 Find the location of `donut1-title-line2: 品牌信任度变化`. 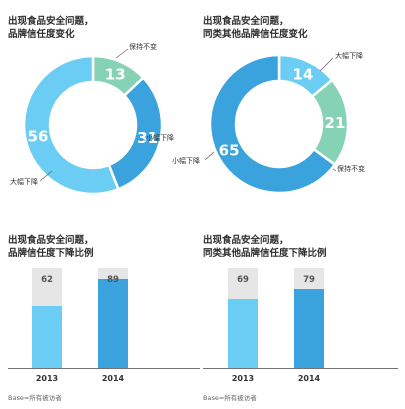

donut1-title-line2: 品牌信任度变化 is located at coordinates (41, 34).